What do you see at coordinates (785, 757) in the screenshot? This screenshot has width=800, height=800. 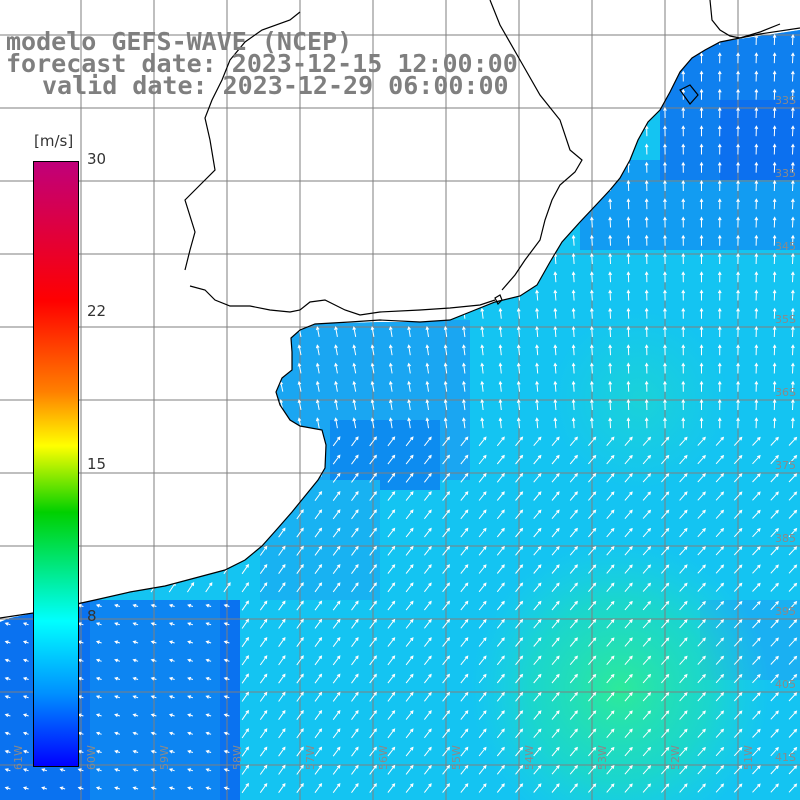 I see `lat-label: 41S` at bounding box center [785, 757].